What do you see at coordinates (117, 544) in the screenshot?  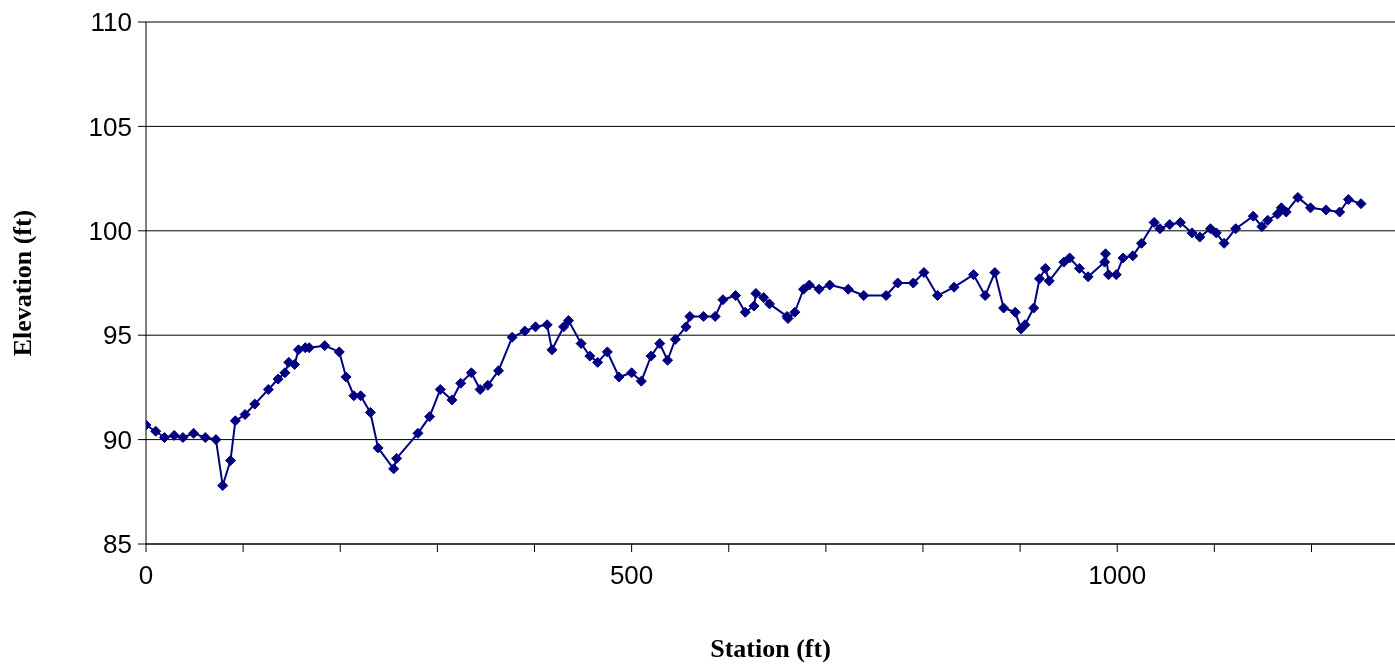 I see `y-tick-label: 85` at bounding box center [117, 544].